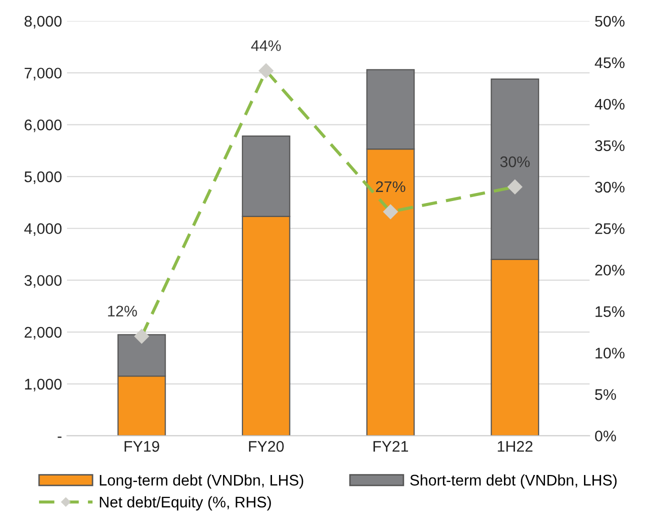 The image size is (670, 525). What do you see at coordinates (609, 270) in the screenshot?
I see `y2-tick-label: 20%` at bounding box center [609, 270].